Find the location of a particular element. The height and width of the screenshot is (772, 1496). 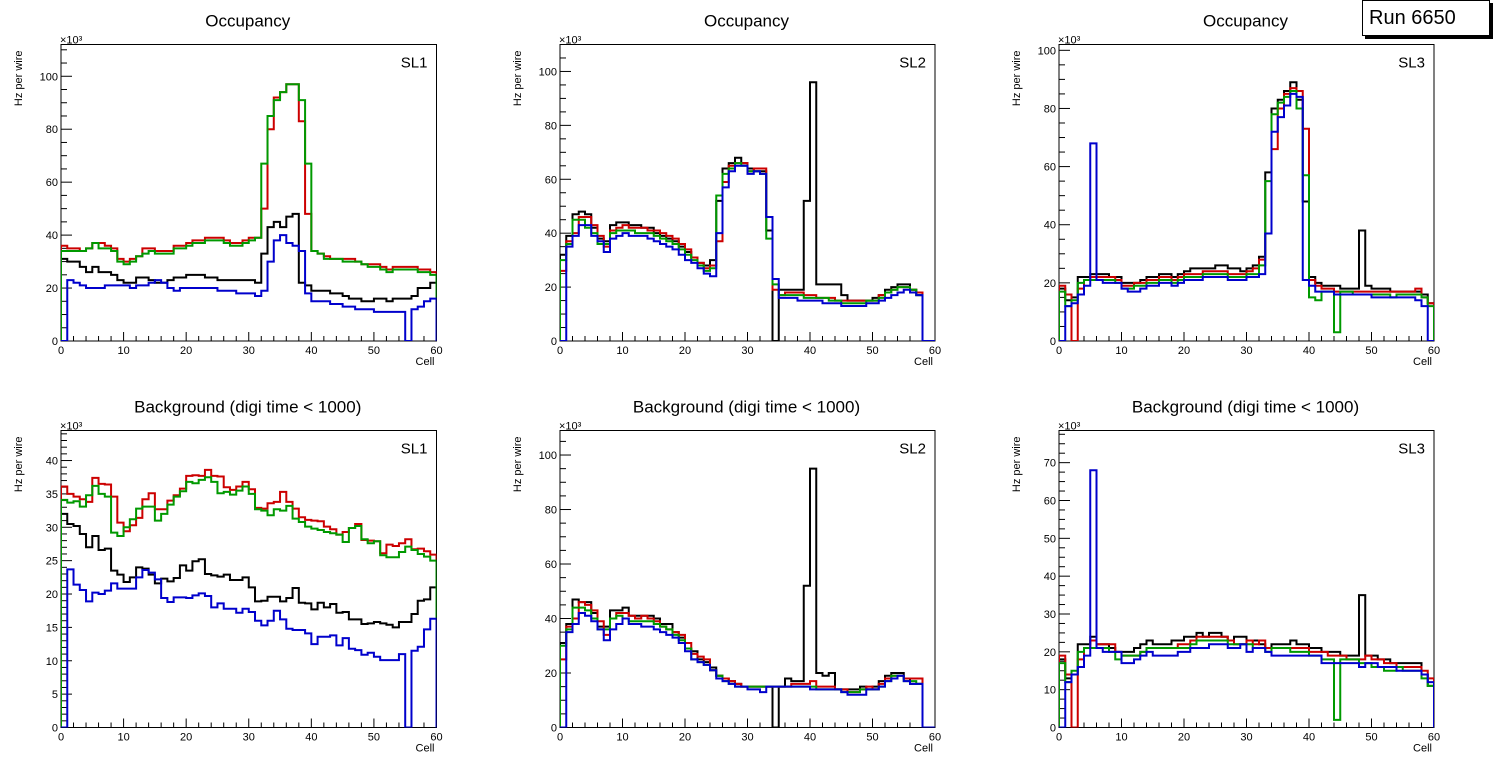

y-tick-label: 70 is located at coordinates (1050, 464).